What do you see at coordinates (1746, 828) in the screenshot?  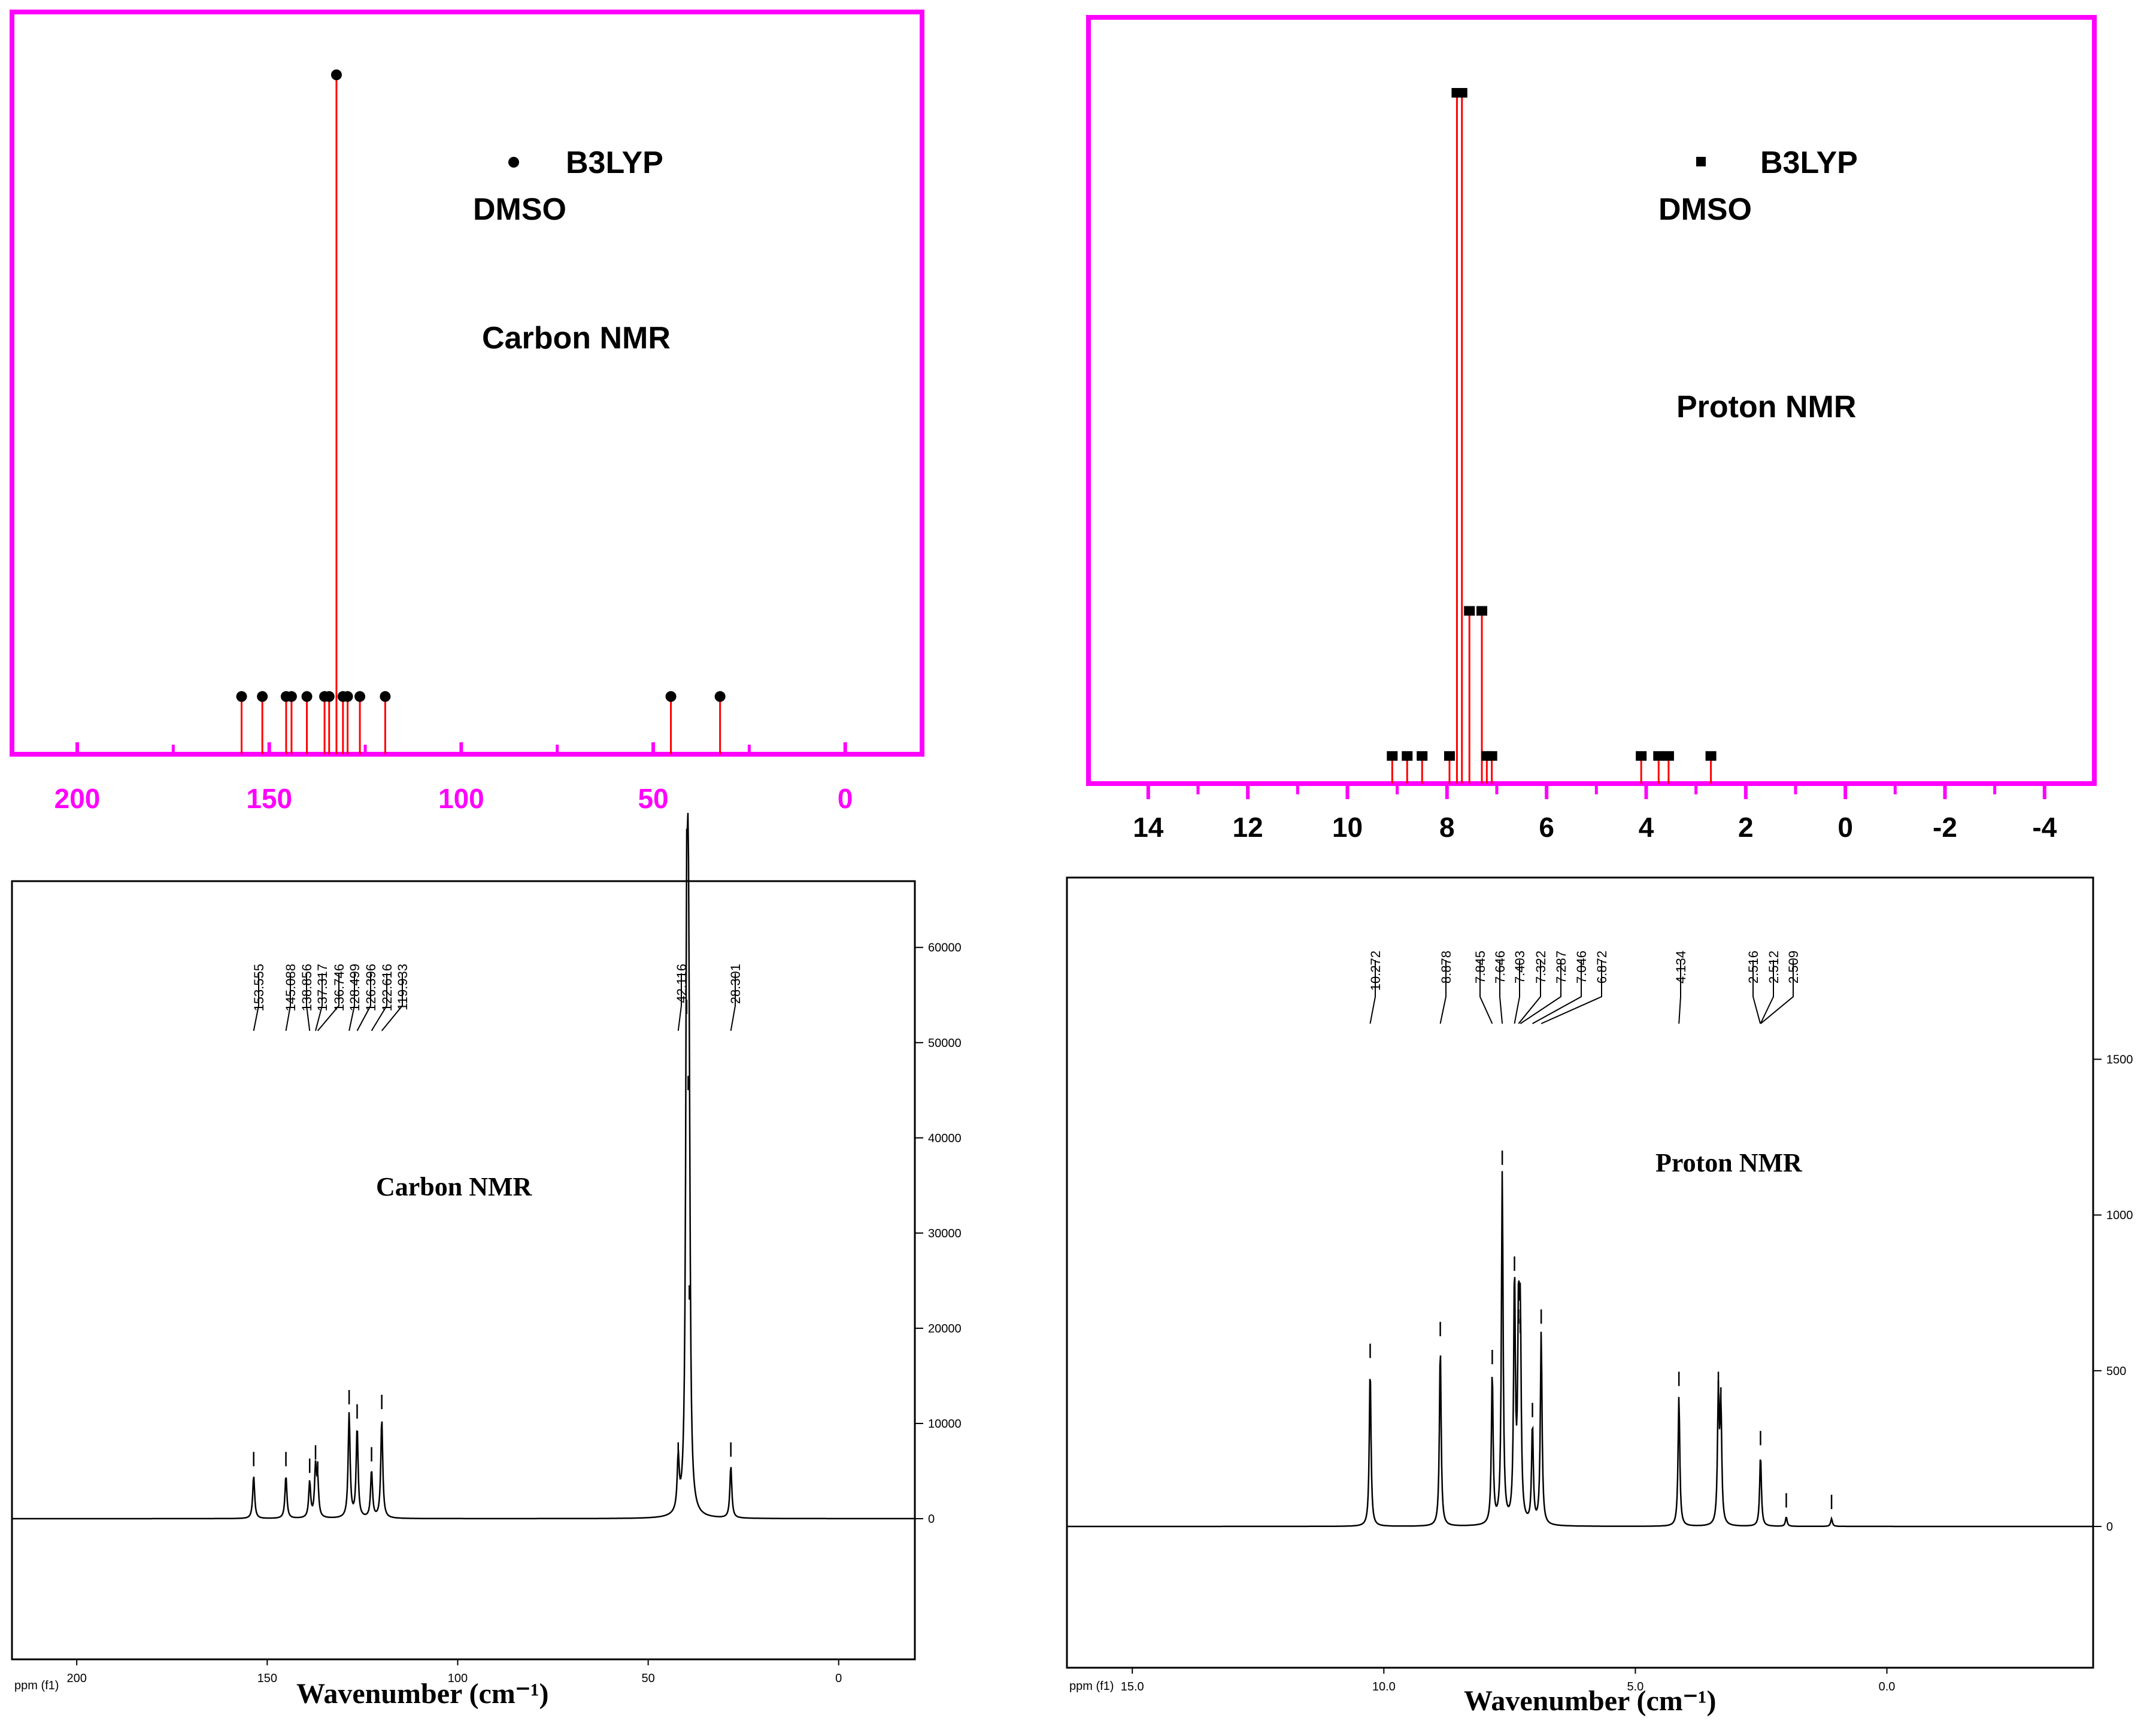 I see `x-tick-label-6: 2` at bounding box center [1746, 828].